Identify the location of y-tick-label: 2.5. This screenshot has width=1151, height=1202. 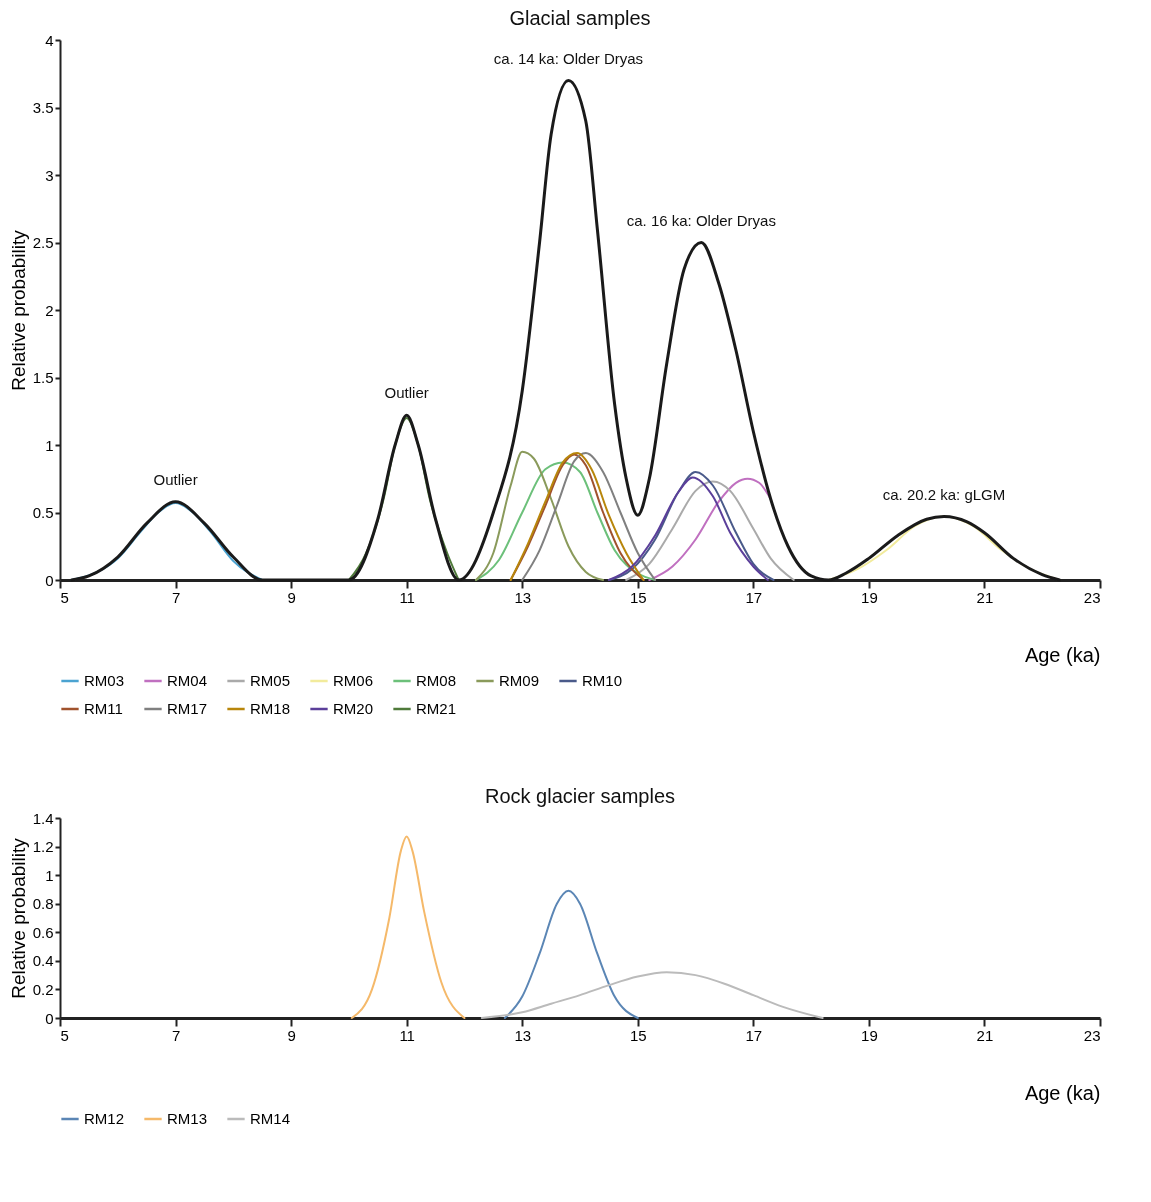
(43, 242).